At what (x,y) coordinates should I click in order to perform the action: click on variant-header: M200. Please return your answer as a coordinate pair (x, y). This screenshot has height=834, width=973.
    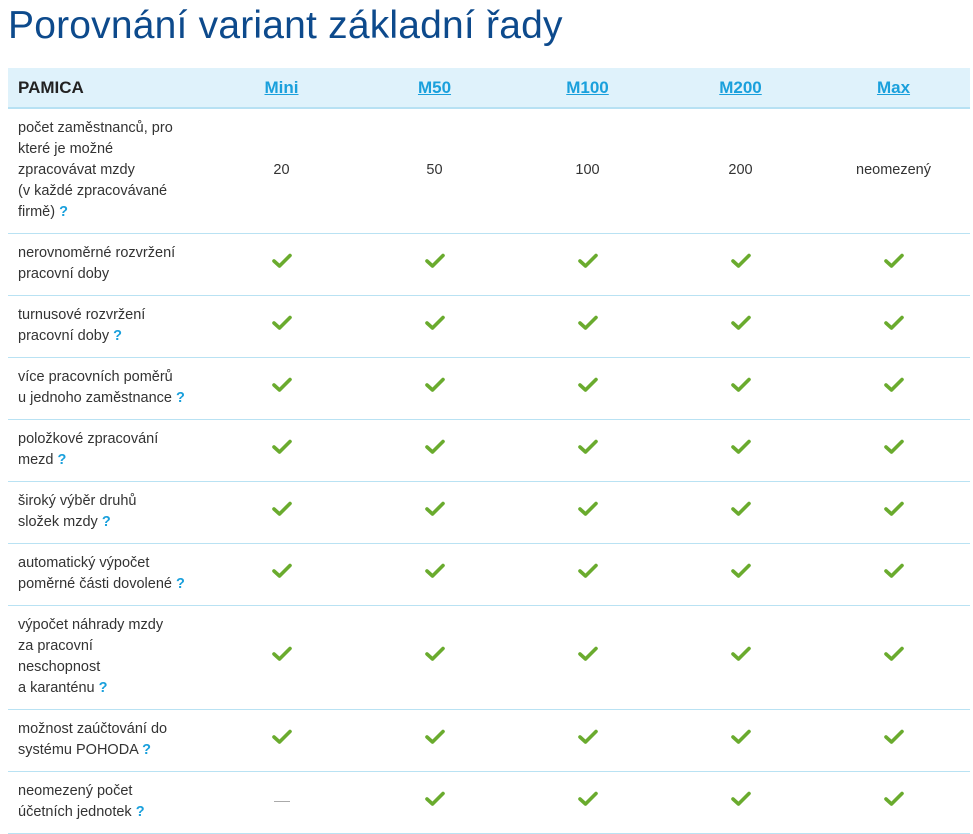
    Looking at the image, I should click on (740, 88).